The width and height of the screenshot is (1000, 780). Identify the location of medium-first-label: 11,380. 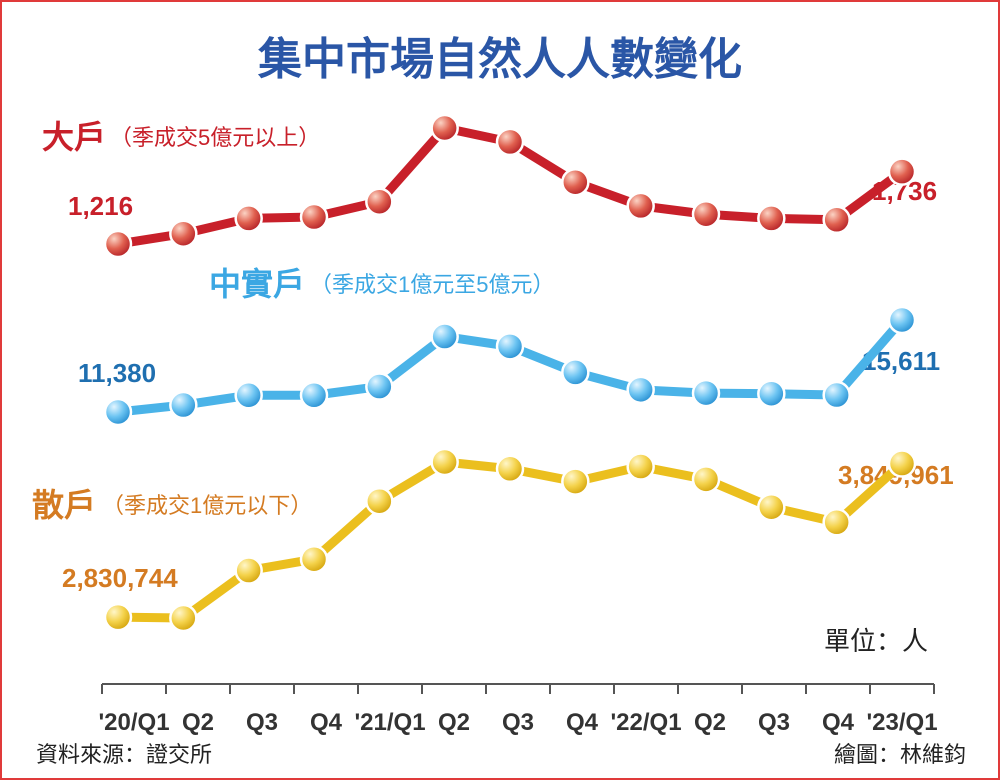
(117, 373).